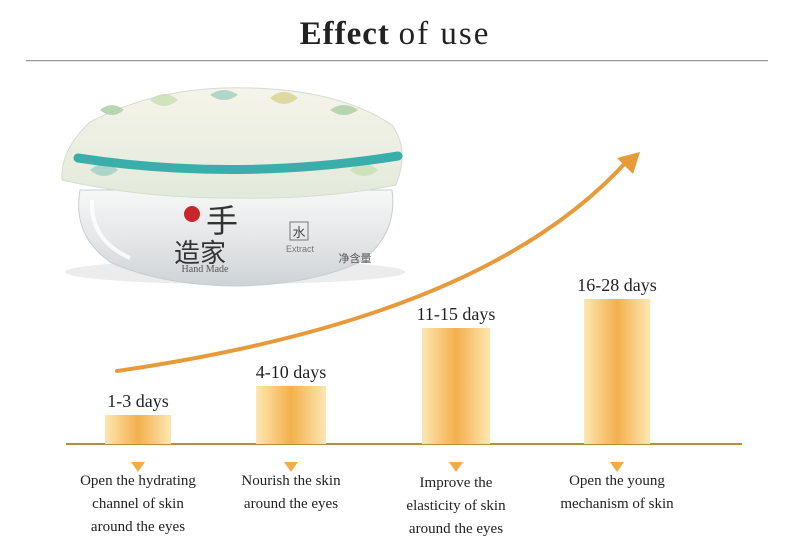 The height and width of the screenshot is (553, 790). Describe the element at coordinates (138, 401) in the screenshot. I see `bar-label-1: 1-3 days` at that location.